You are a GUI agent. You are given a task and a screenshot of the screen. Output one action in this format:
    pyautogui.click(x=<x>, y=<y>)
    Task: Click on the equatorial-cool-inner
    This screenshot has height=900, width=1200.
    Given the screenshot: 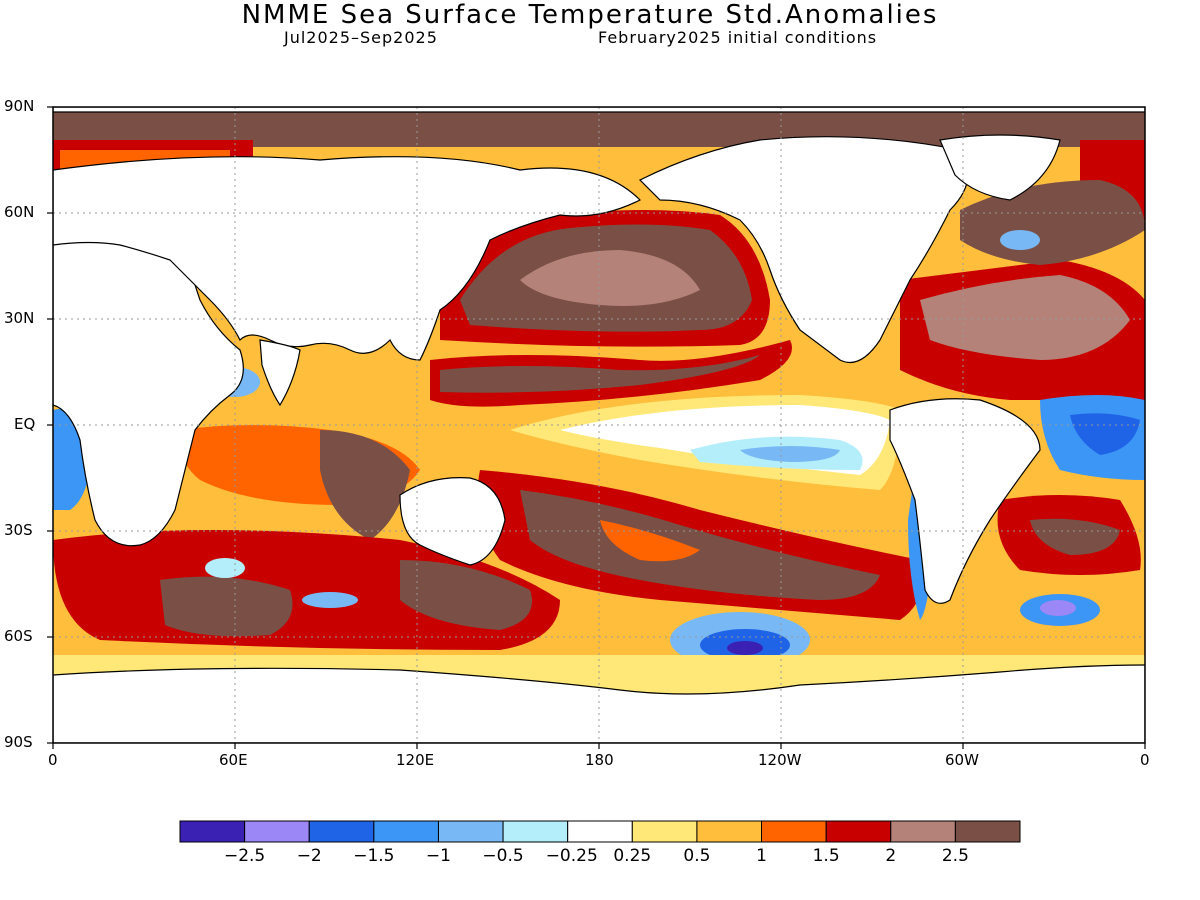 What is the action you would take?
    pyautogui.click(x=790, y=454)
    